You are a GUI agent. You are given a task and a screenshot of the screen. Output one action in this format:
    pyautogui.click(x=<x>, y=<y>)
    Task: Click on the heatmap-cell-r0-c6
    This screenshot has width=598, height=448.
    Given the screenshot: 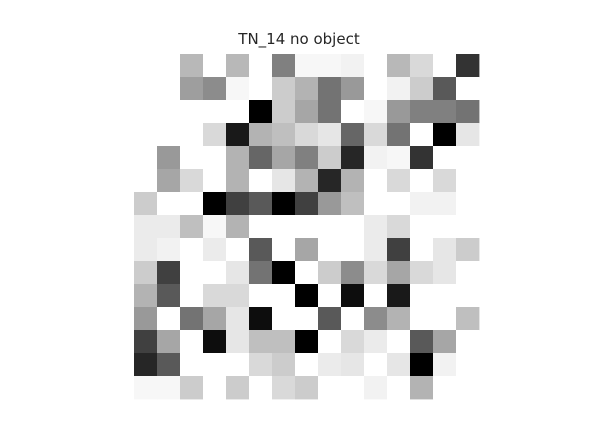 What is the action you would take?
    pyautogui.click(x=284, y=66)
    